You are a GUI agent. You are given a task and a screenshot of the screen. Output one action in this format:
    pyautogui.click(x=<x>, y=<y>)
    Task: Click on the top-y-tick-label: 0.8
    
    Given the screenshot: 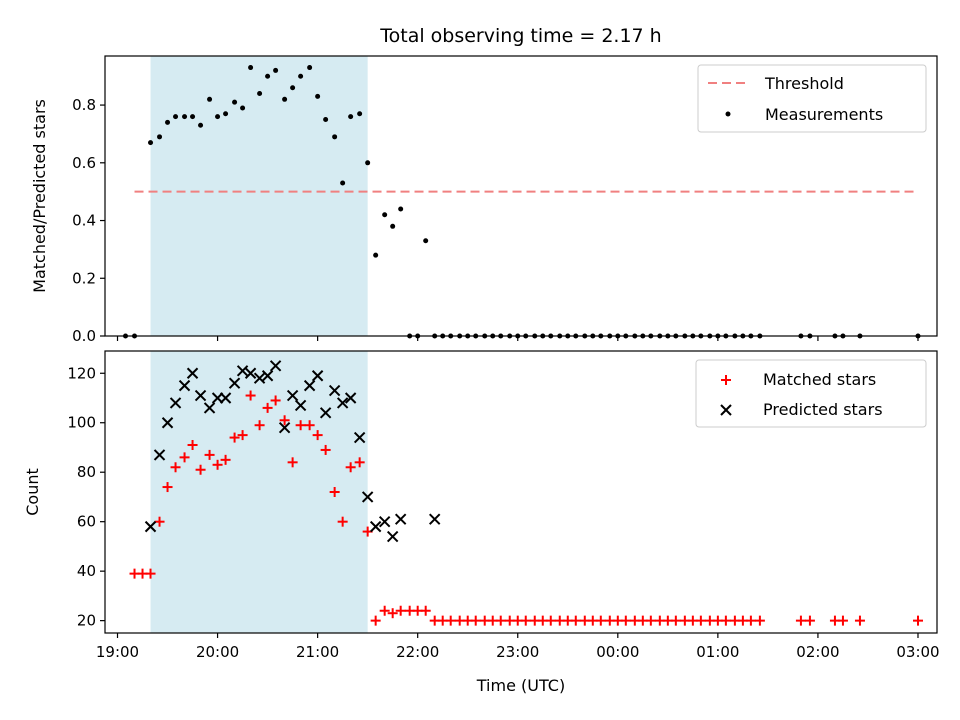 What is the action you would take?
    pyautogui.click(x=84, y=105)
    